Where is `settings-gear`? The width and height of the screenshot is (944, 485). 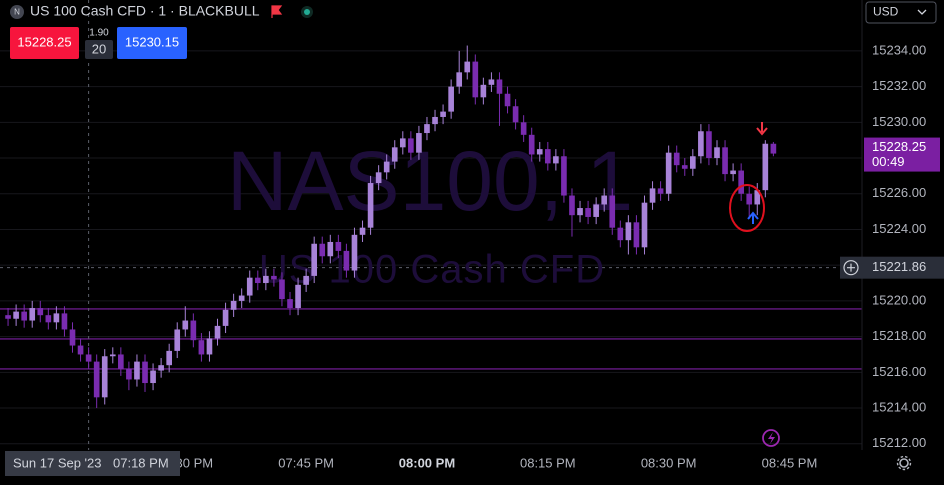 settings-gear is located at coordinates (904, 463).